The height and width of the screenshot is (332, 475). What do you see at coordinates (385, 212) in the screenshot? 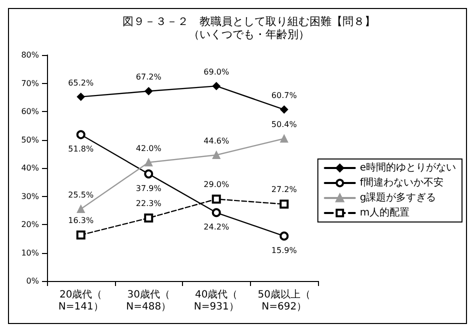
I see `legend-label: m人的配置` at bounding box center [385, 212].